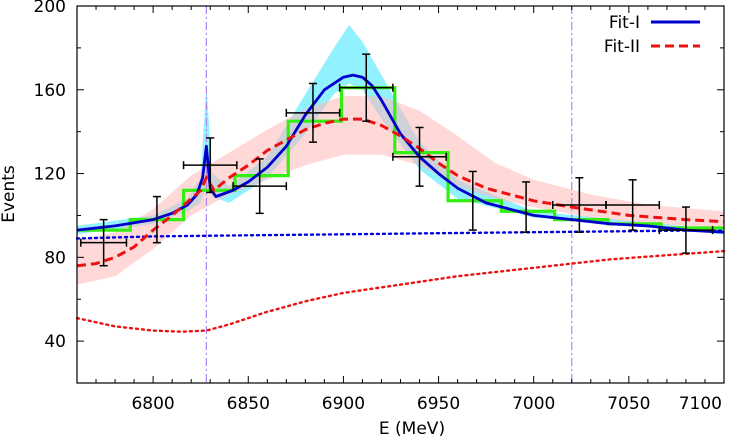 This screenshot has width=747, height=441. Describe the element at coordinates (343, 404) in the screenshot. I see `x-tick-label: 6900` at that location.